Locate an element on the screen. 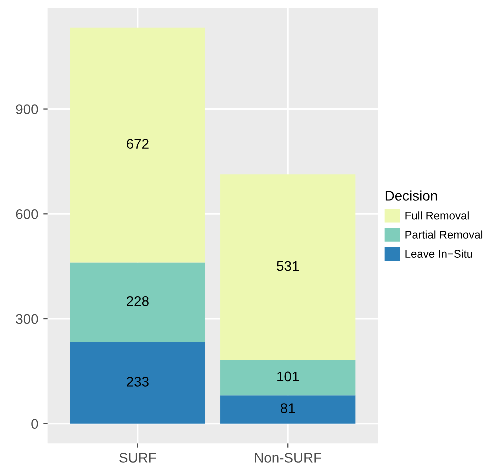 This screenshot has height=472, width=488. x-tick-label: SURF is located at coordinates (138, 458).